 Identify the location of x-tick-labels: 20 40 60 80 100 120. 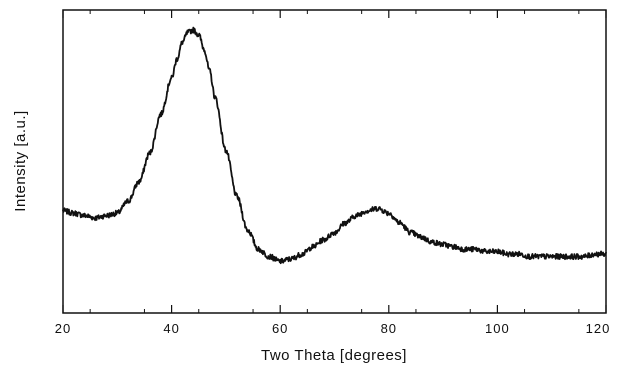
(333, 328).